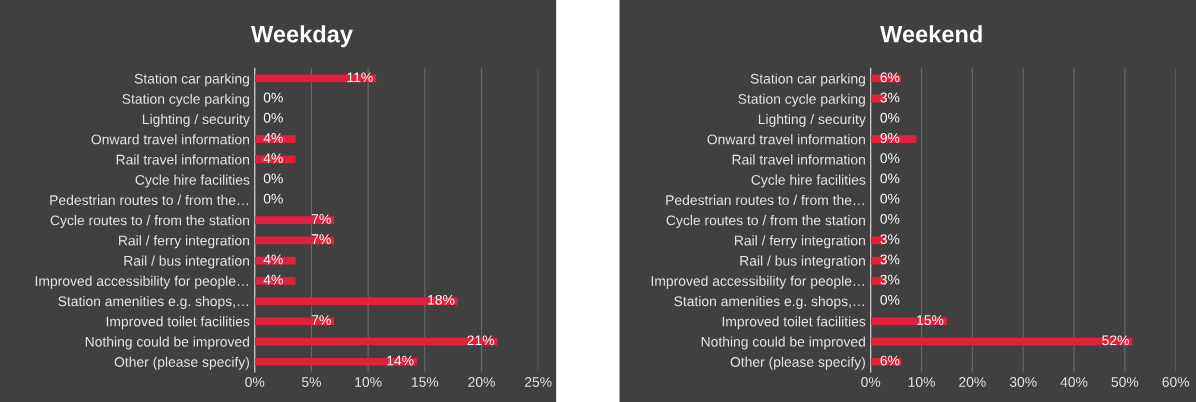  I want to click on data-label: 9%, so click(890, 138).